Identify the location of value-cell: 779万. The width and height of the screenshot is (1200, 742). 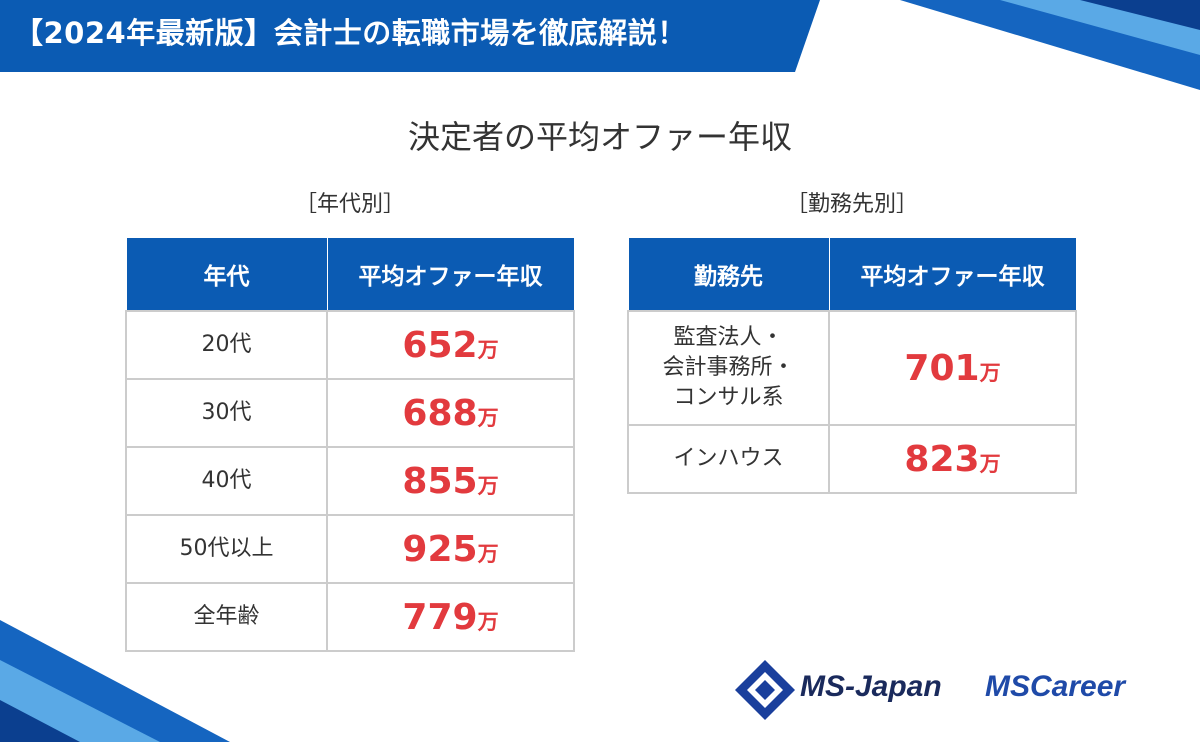
(450, 617).